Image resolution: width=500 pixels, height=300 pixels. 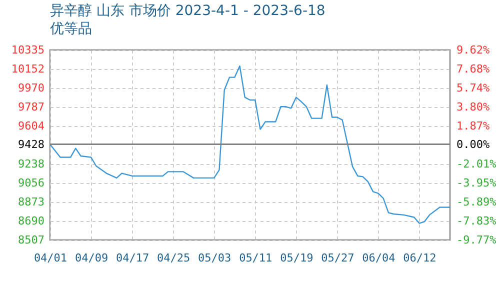 What do you see at coordinates (188, 11) in the screenshot?
I see `chart-title: 异辛醇 山东 市场价 2023-4-1 - 2023-6-18` at bounding box center [188, 11].